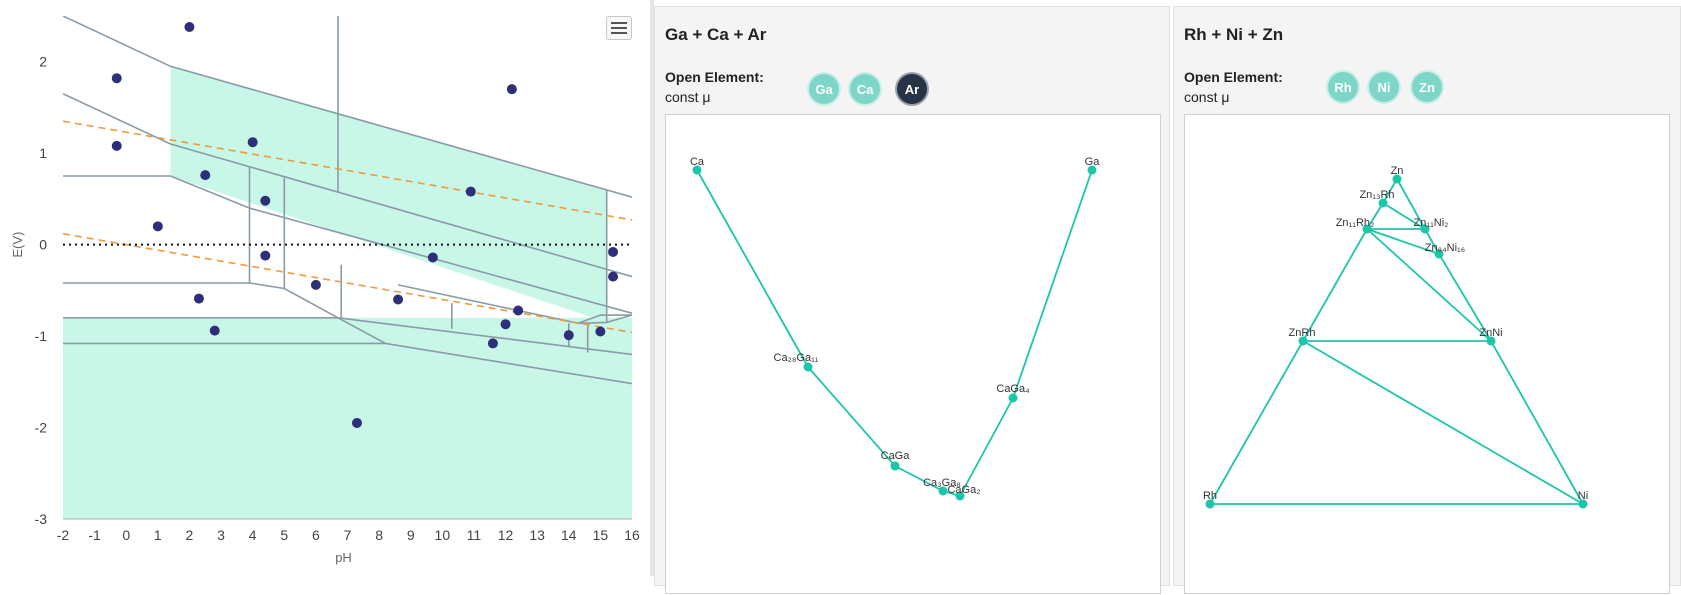 Image resolution: width=1681 pixels, height=595 pixels. Describe the element at coordinates (632, 535) in the screenshot. I see `x-tick-label: 16` at that location.